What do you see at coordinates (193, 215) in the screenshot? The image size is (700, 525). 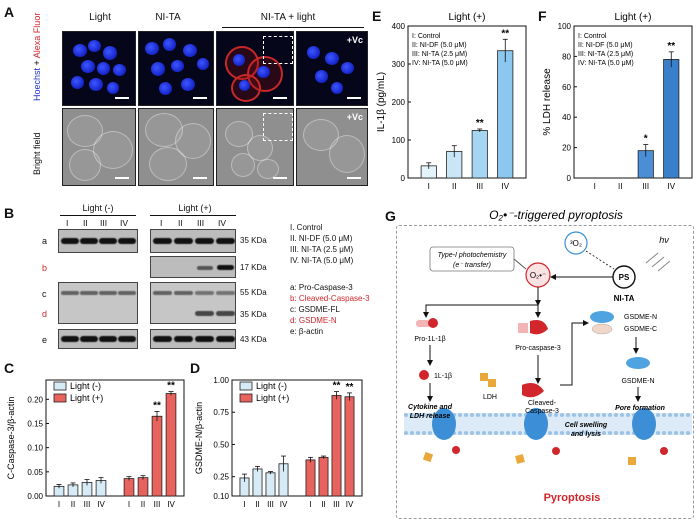 I see `blot-bracket-plus` at bounding box center [193, 215].